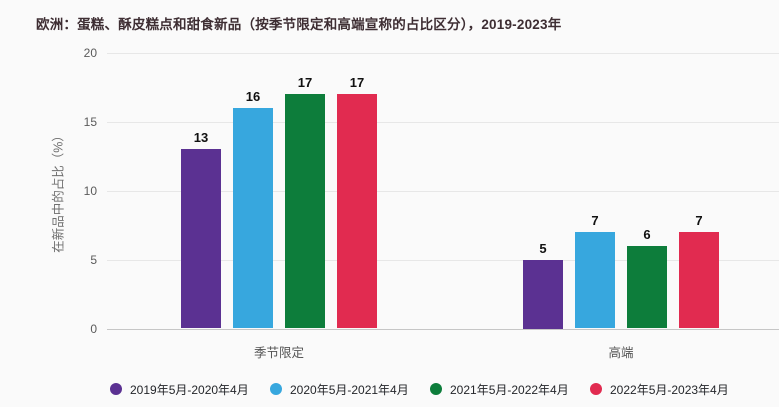 Image resolution: width=779 pixels, height=407 pixels. I want to click on y-axis-label: 在新品中的占比（%）, so click(58, 191).